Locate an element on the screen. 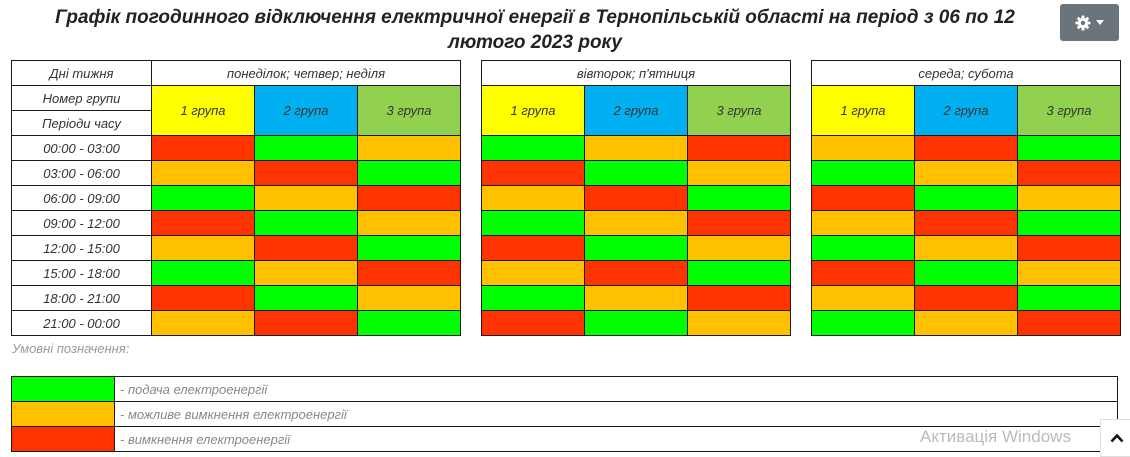 The width and height of the screenshot is (1130, 457). scroll-to-top-button is located at coordinates (1115, 438).